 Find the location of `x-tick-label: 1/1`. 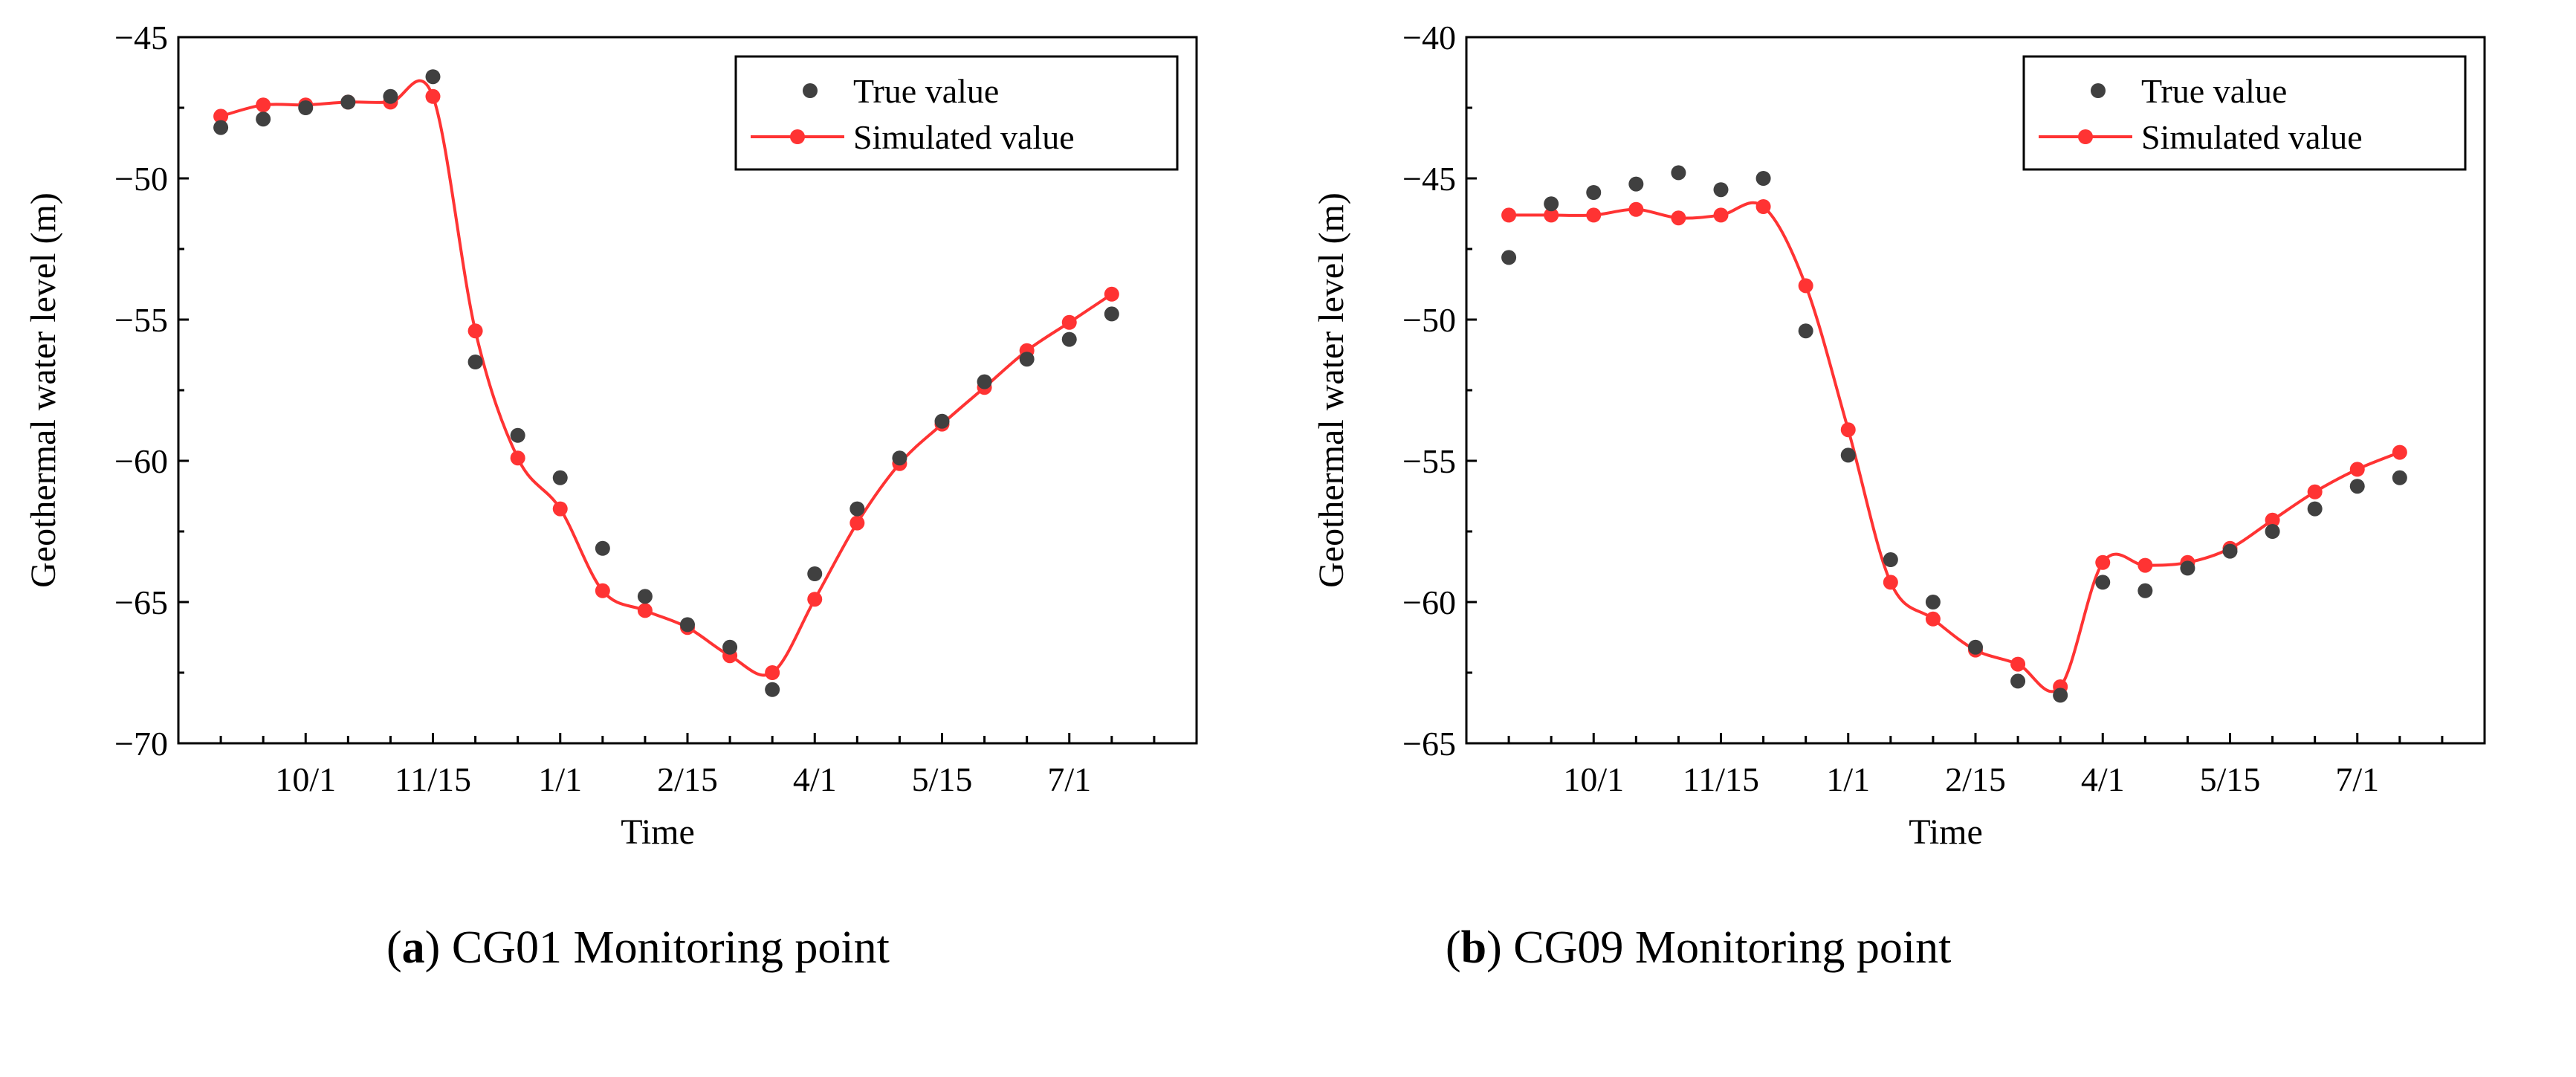

x-tick-label: 1/1 is located at coordinates (560, 779).